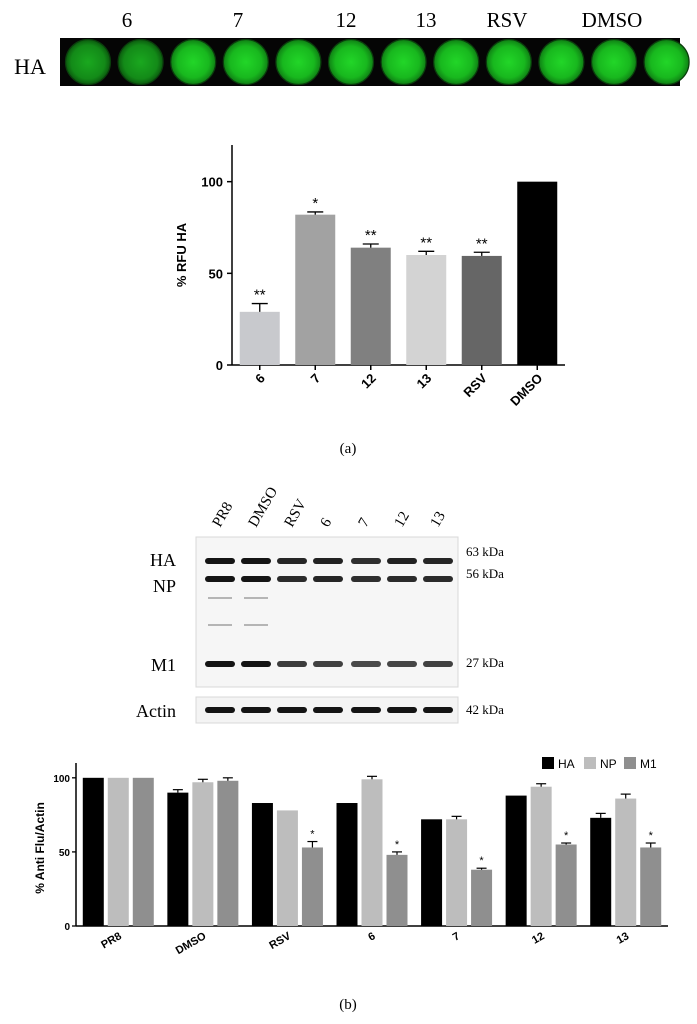  Describe the element at coordinates (219, 365) in the screenshot. I see `rfu-ha-y-tick-label: 0` at that location.